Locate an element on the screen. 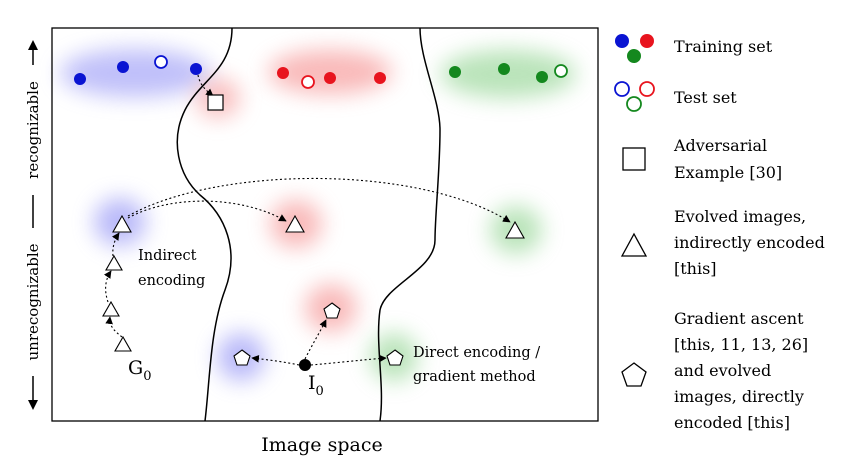 This screenshot has width=851, height=475. legend-test-label: Test set is located at coordinates (705, 97).